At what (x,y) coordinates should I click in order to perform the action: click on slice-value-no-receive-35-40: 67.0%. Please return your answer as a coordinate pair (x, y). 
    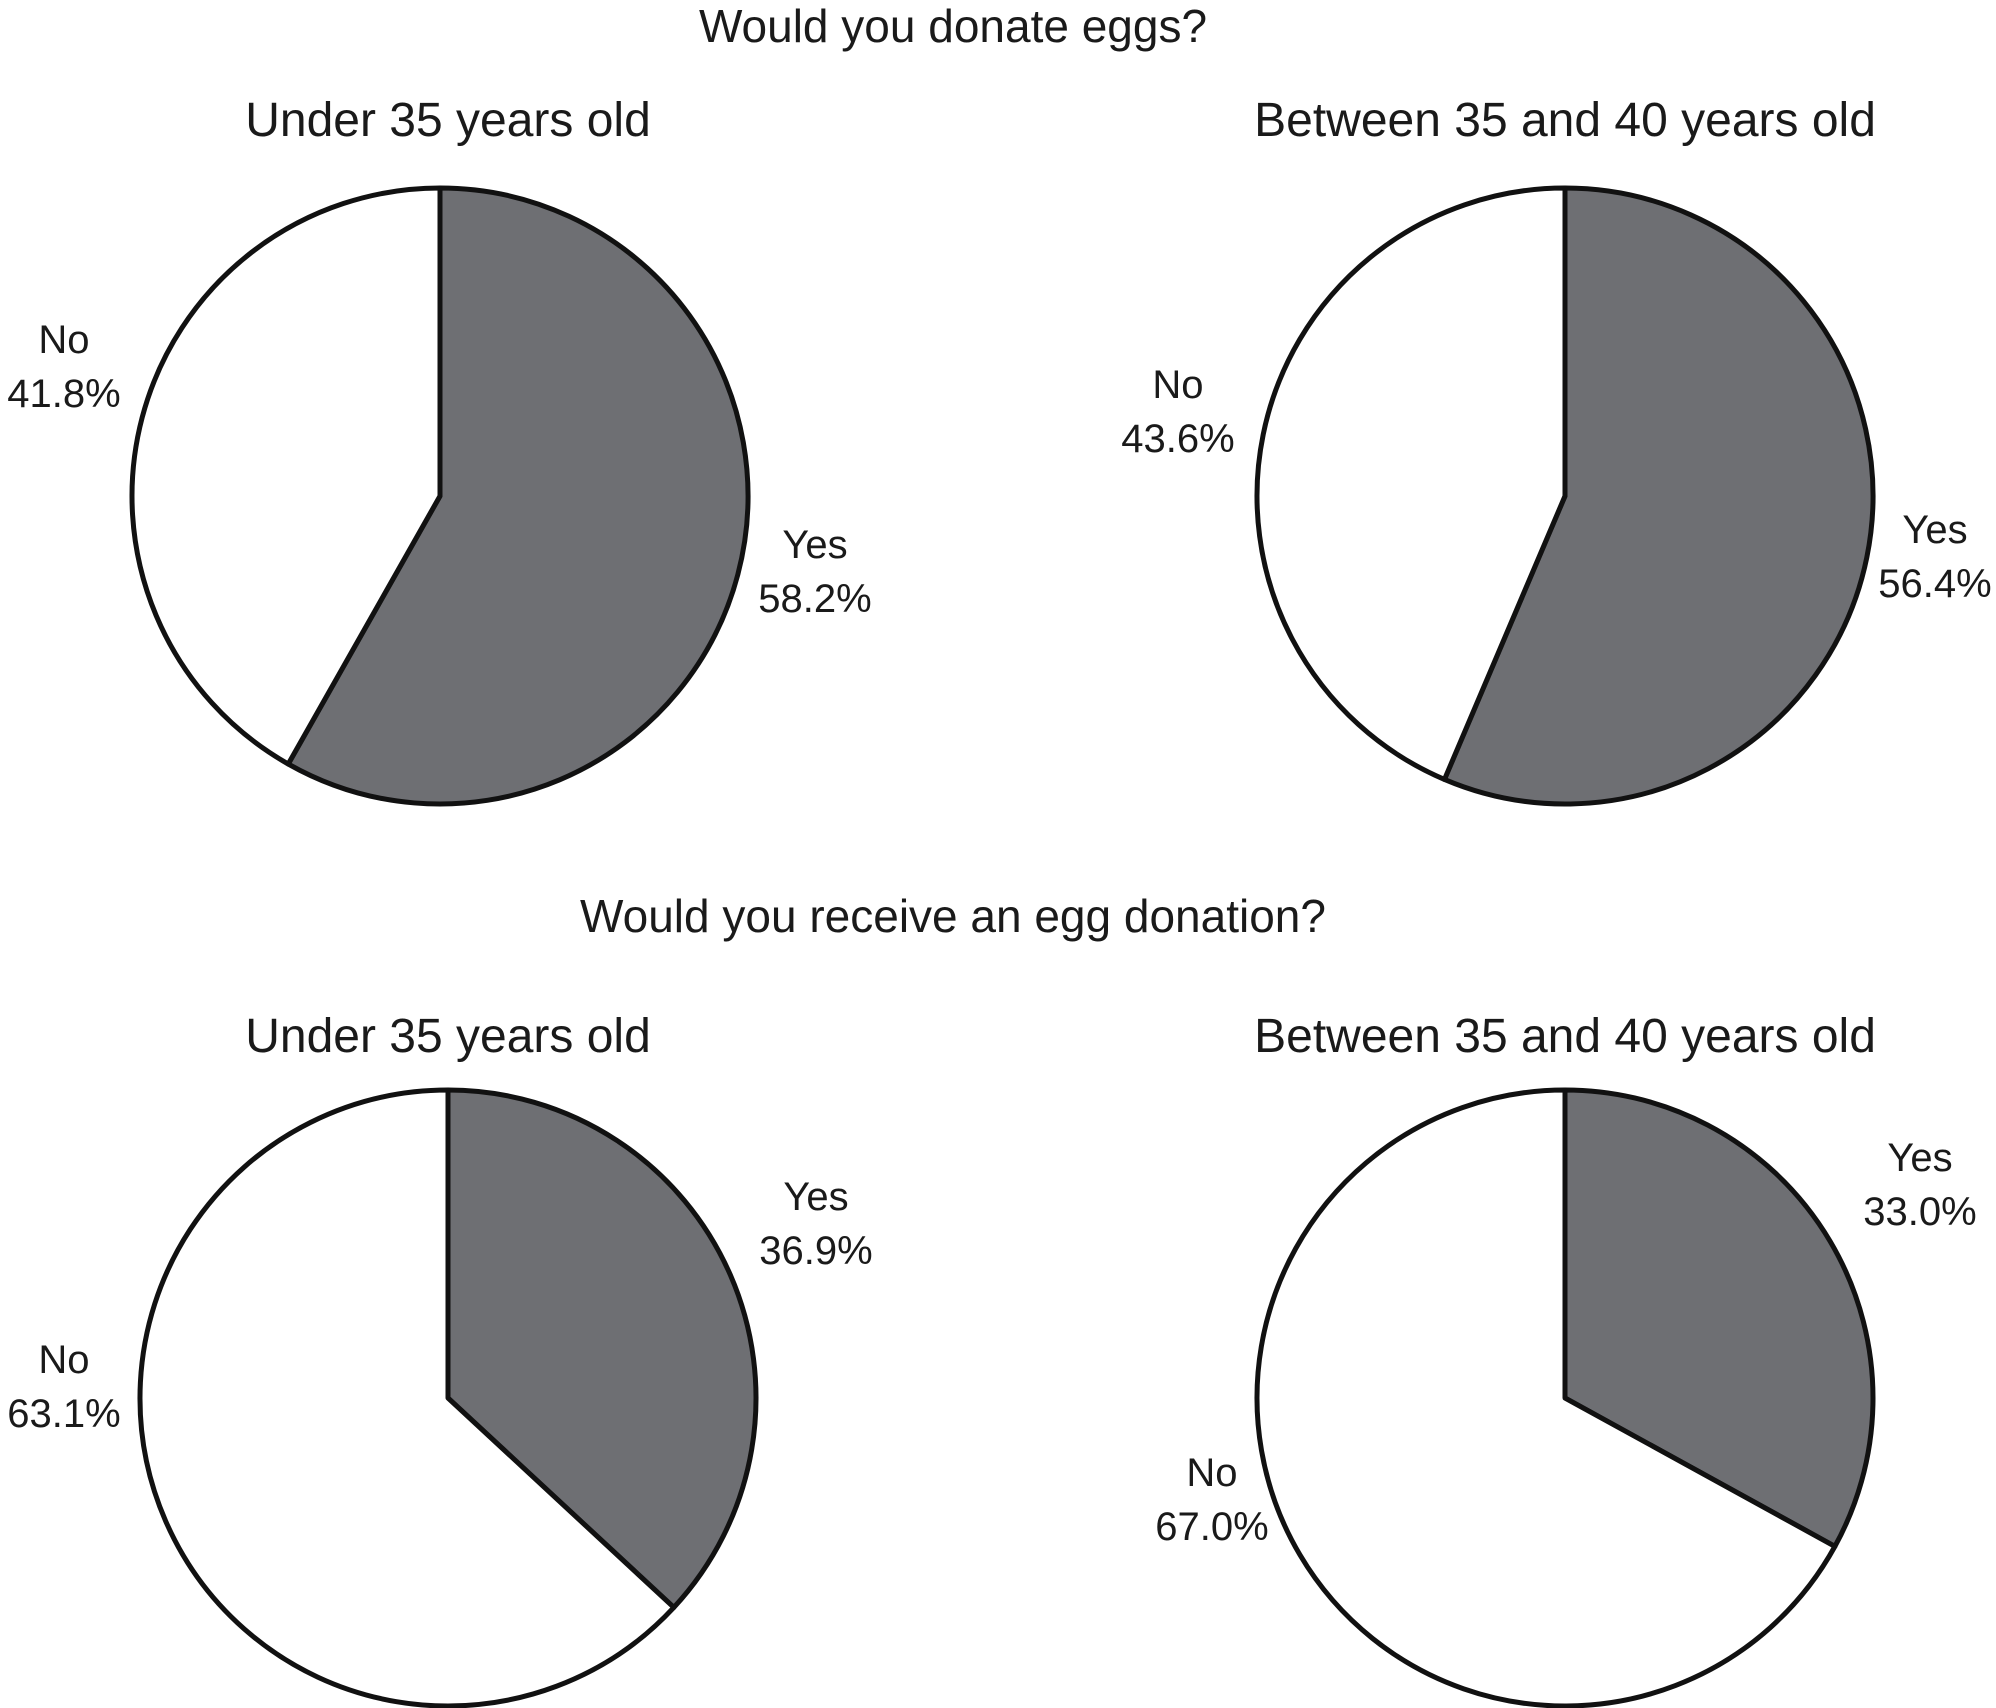
    Looking at the image, I should click on (1211, 1527).